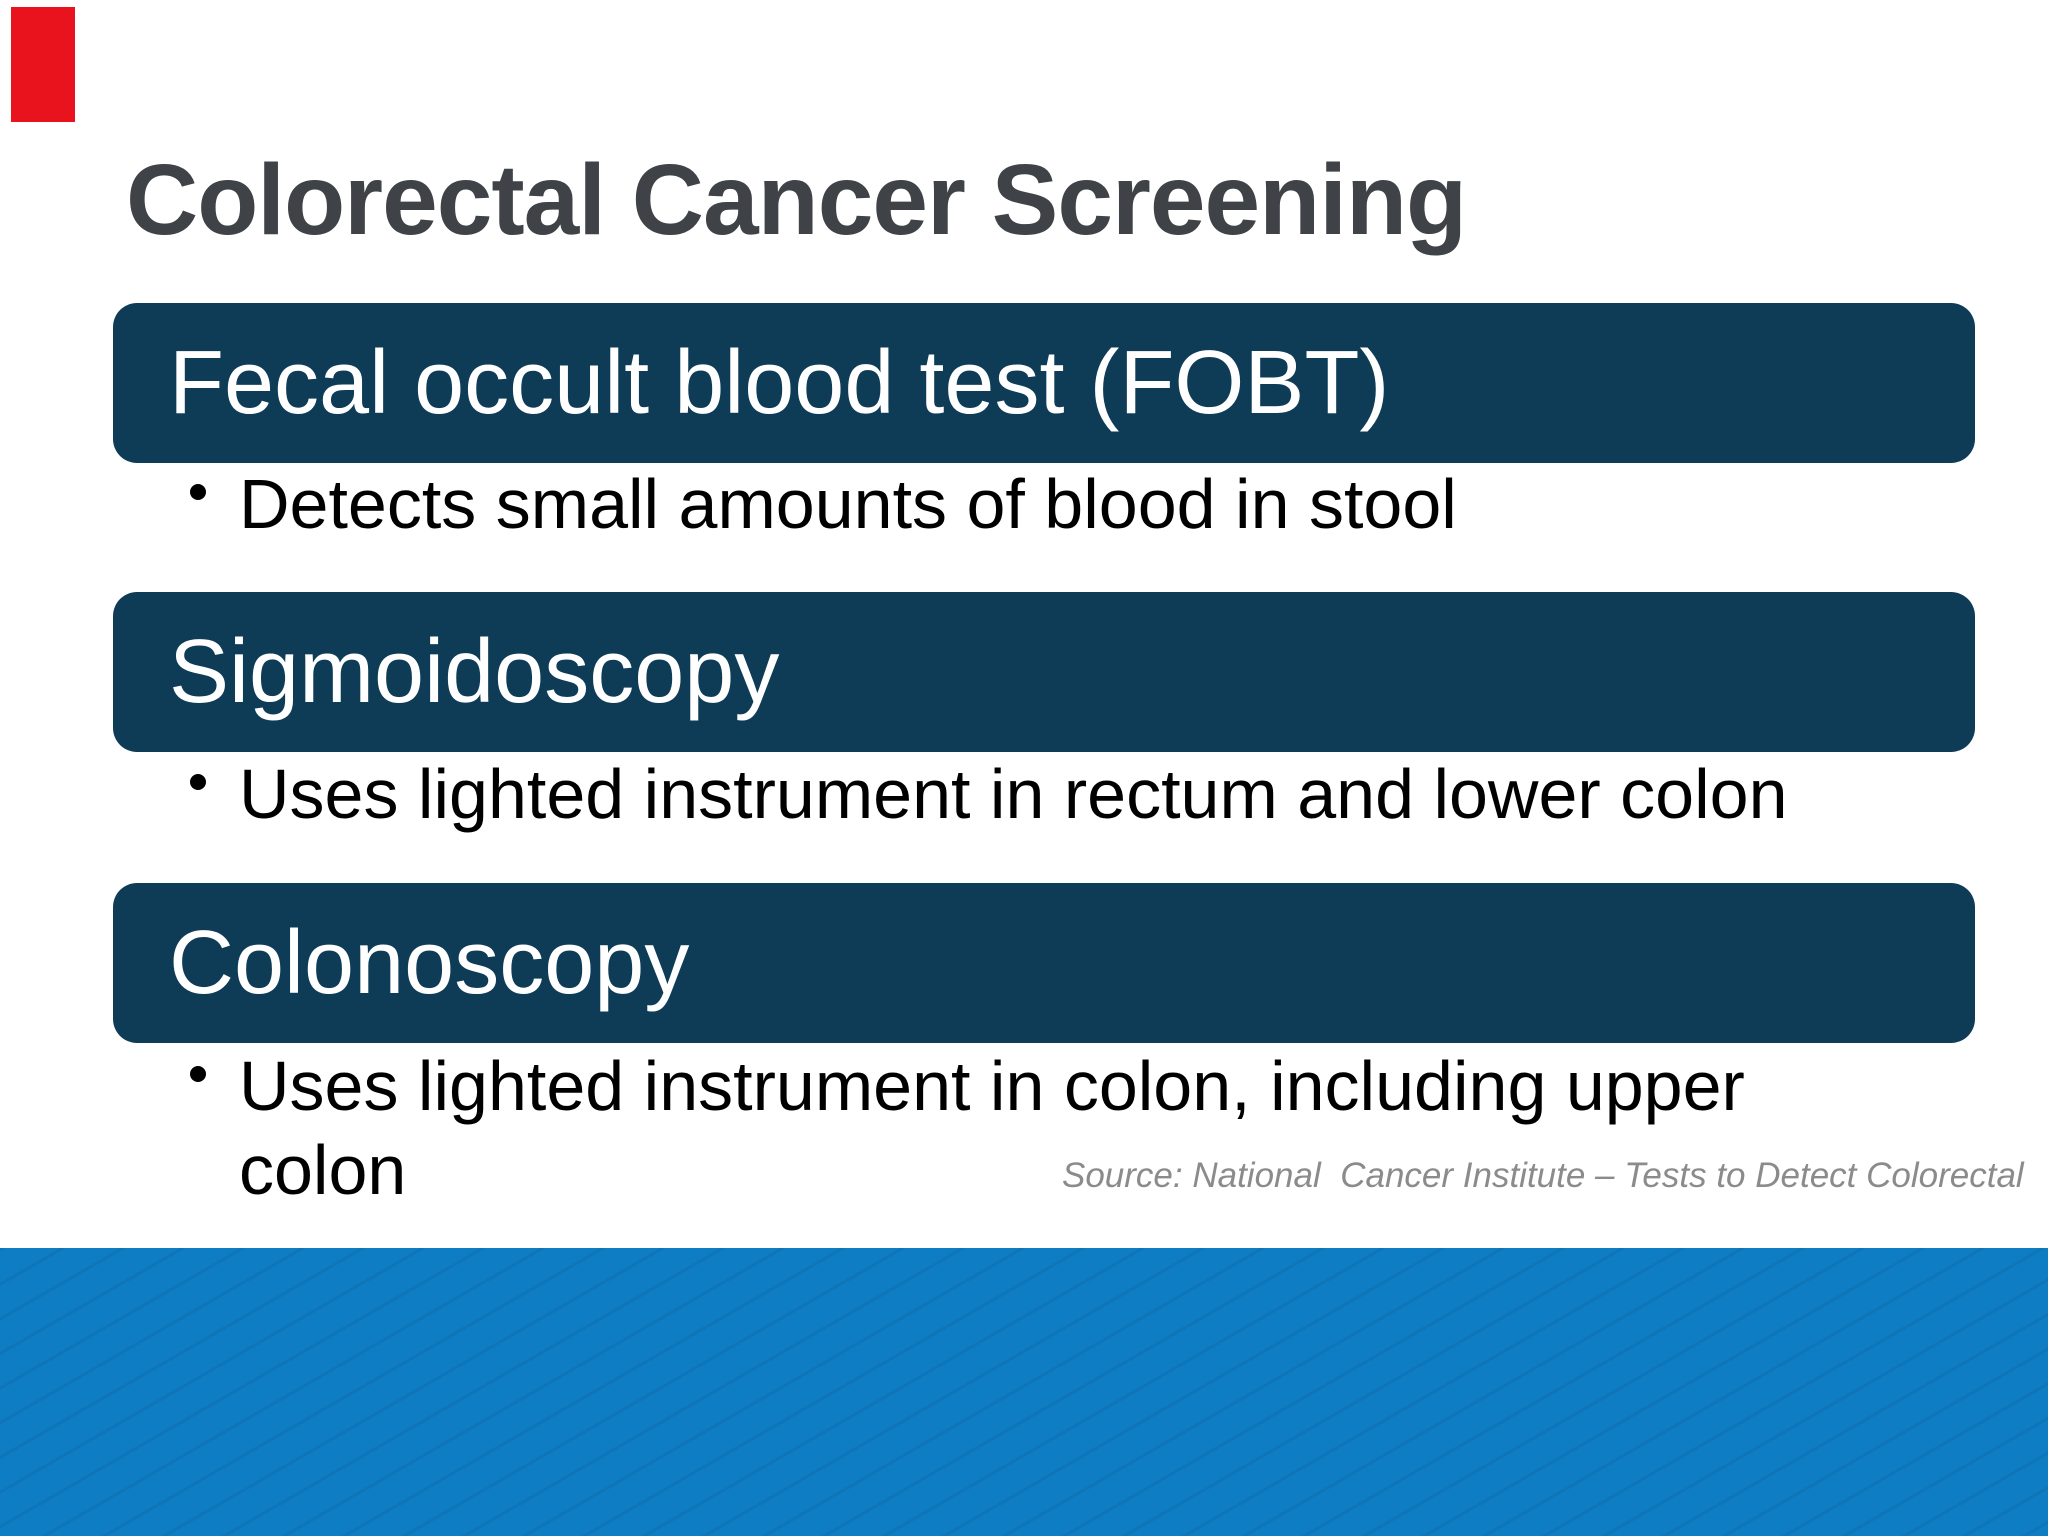 The image size is (2048, 1536). Describe the element at coordinates (43, 64) in the screenshot. I see `recording-marker` at that location.